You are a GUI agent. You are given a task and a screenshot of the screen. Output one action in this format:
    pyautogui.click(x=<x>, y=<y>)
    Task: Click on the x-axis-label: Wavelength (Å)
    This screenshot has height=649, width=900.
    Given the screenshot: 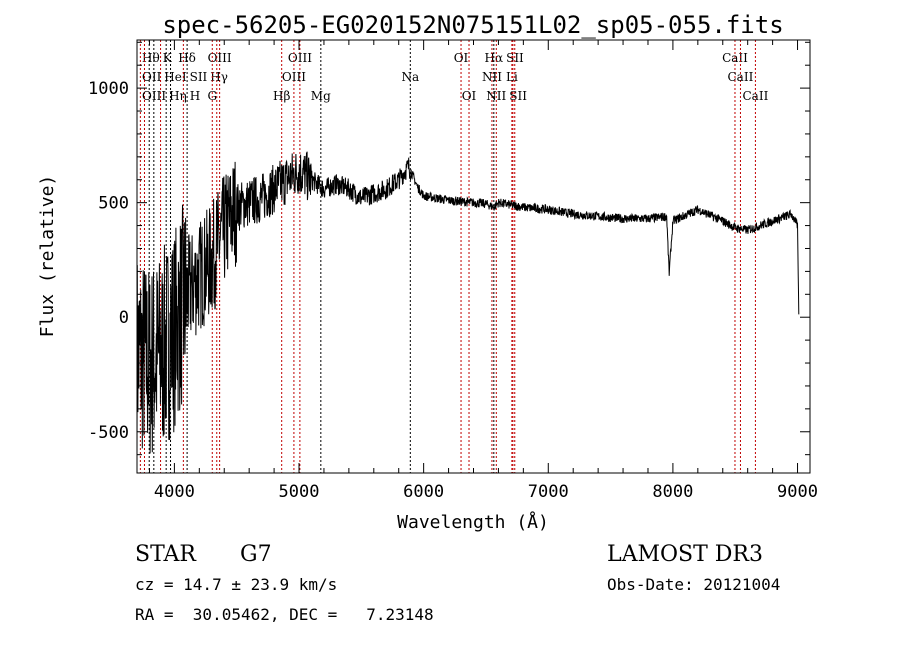 What is the action you would take?
    pyautogui.click(x=473, y=522)
    